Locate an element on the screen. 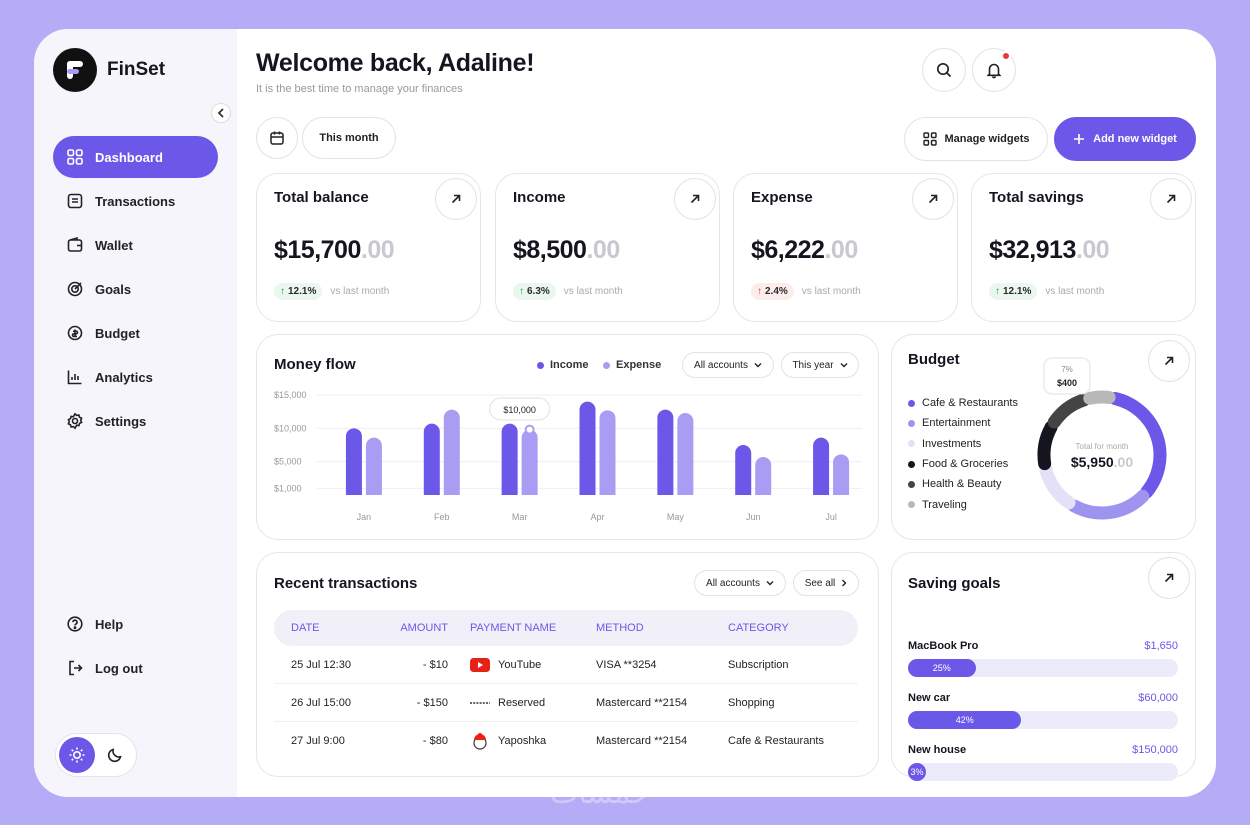  change-value: 12.1% is located at coordinates (302, 291).